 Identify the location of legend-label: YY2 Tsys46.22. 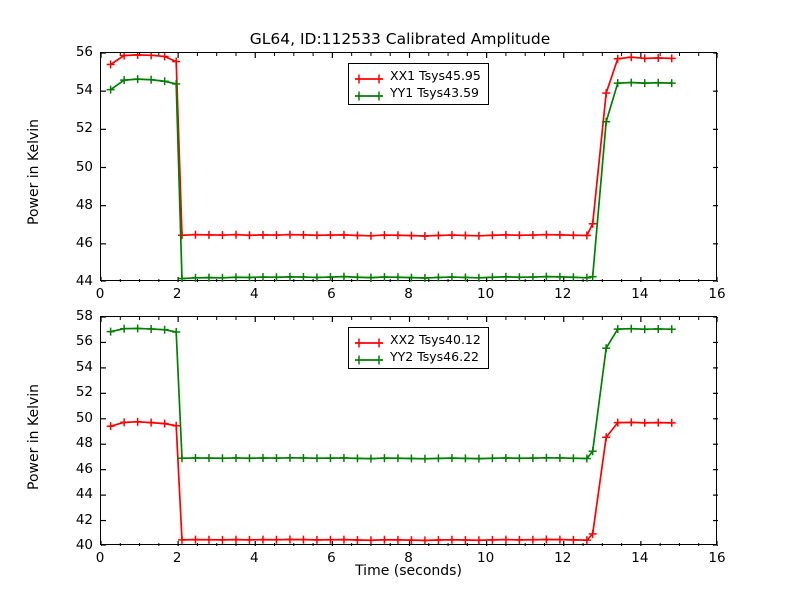
(434, 356).